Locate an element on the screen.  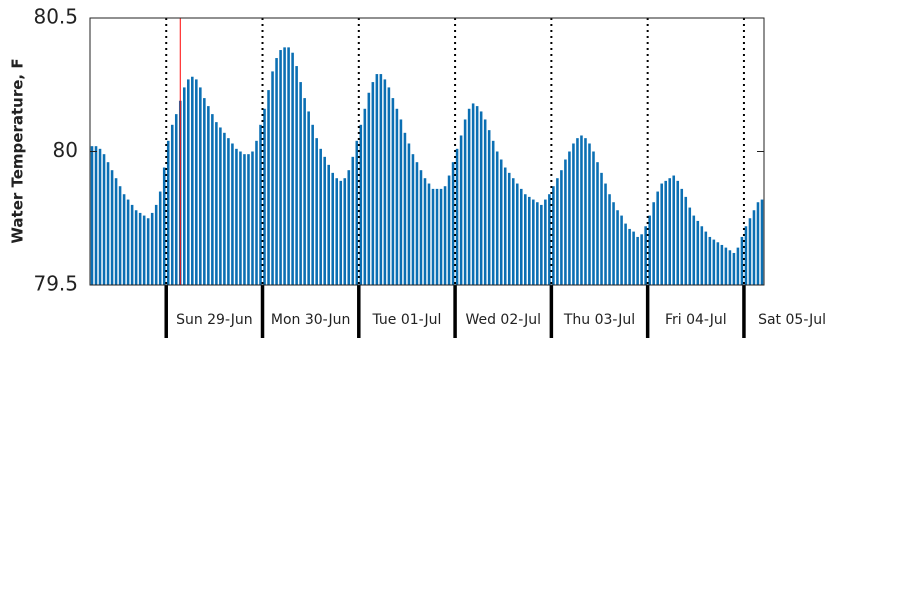
x-tick-label: Fri 04-Jul is located at coordinates (696, 320).